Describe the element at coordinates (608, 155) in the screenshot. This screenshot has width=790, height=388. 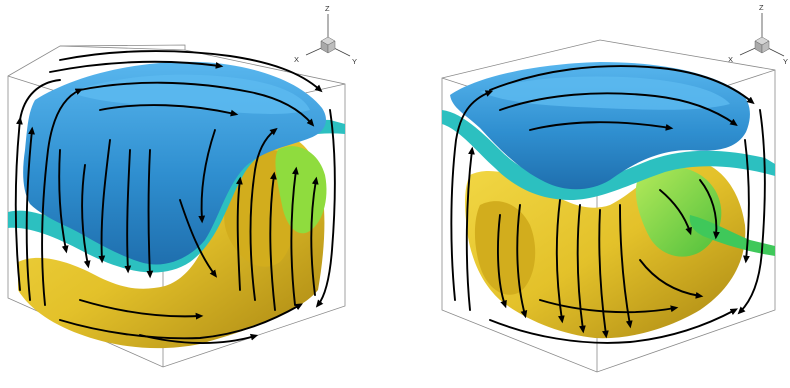
I see `right-interface-band` at that location.